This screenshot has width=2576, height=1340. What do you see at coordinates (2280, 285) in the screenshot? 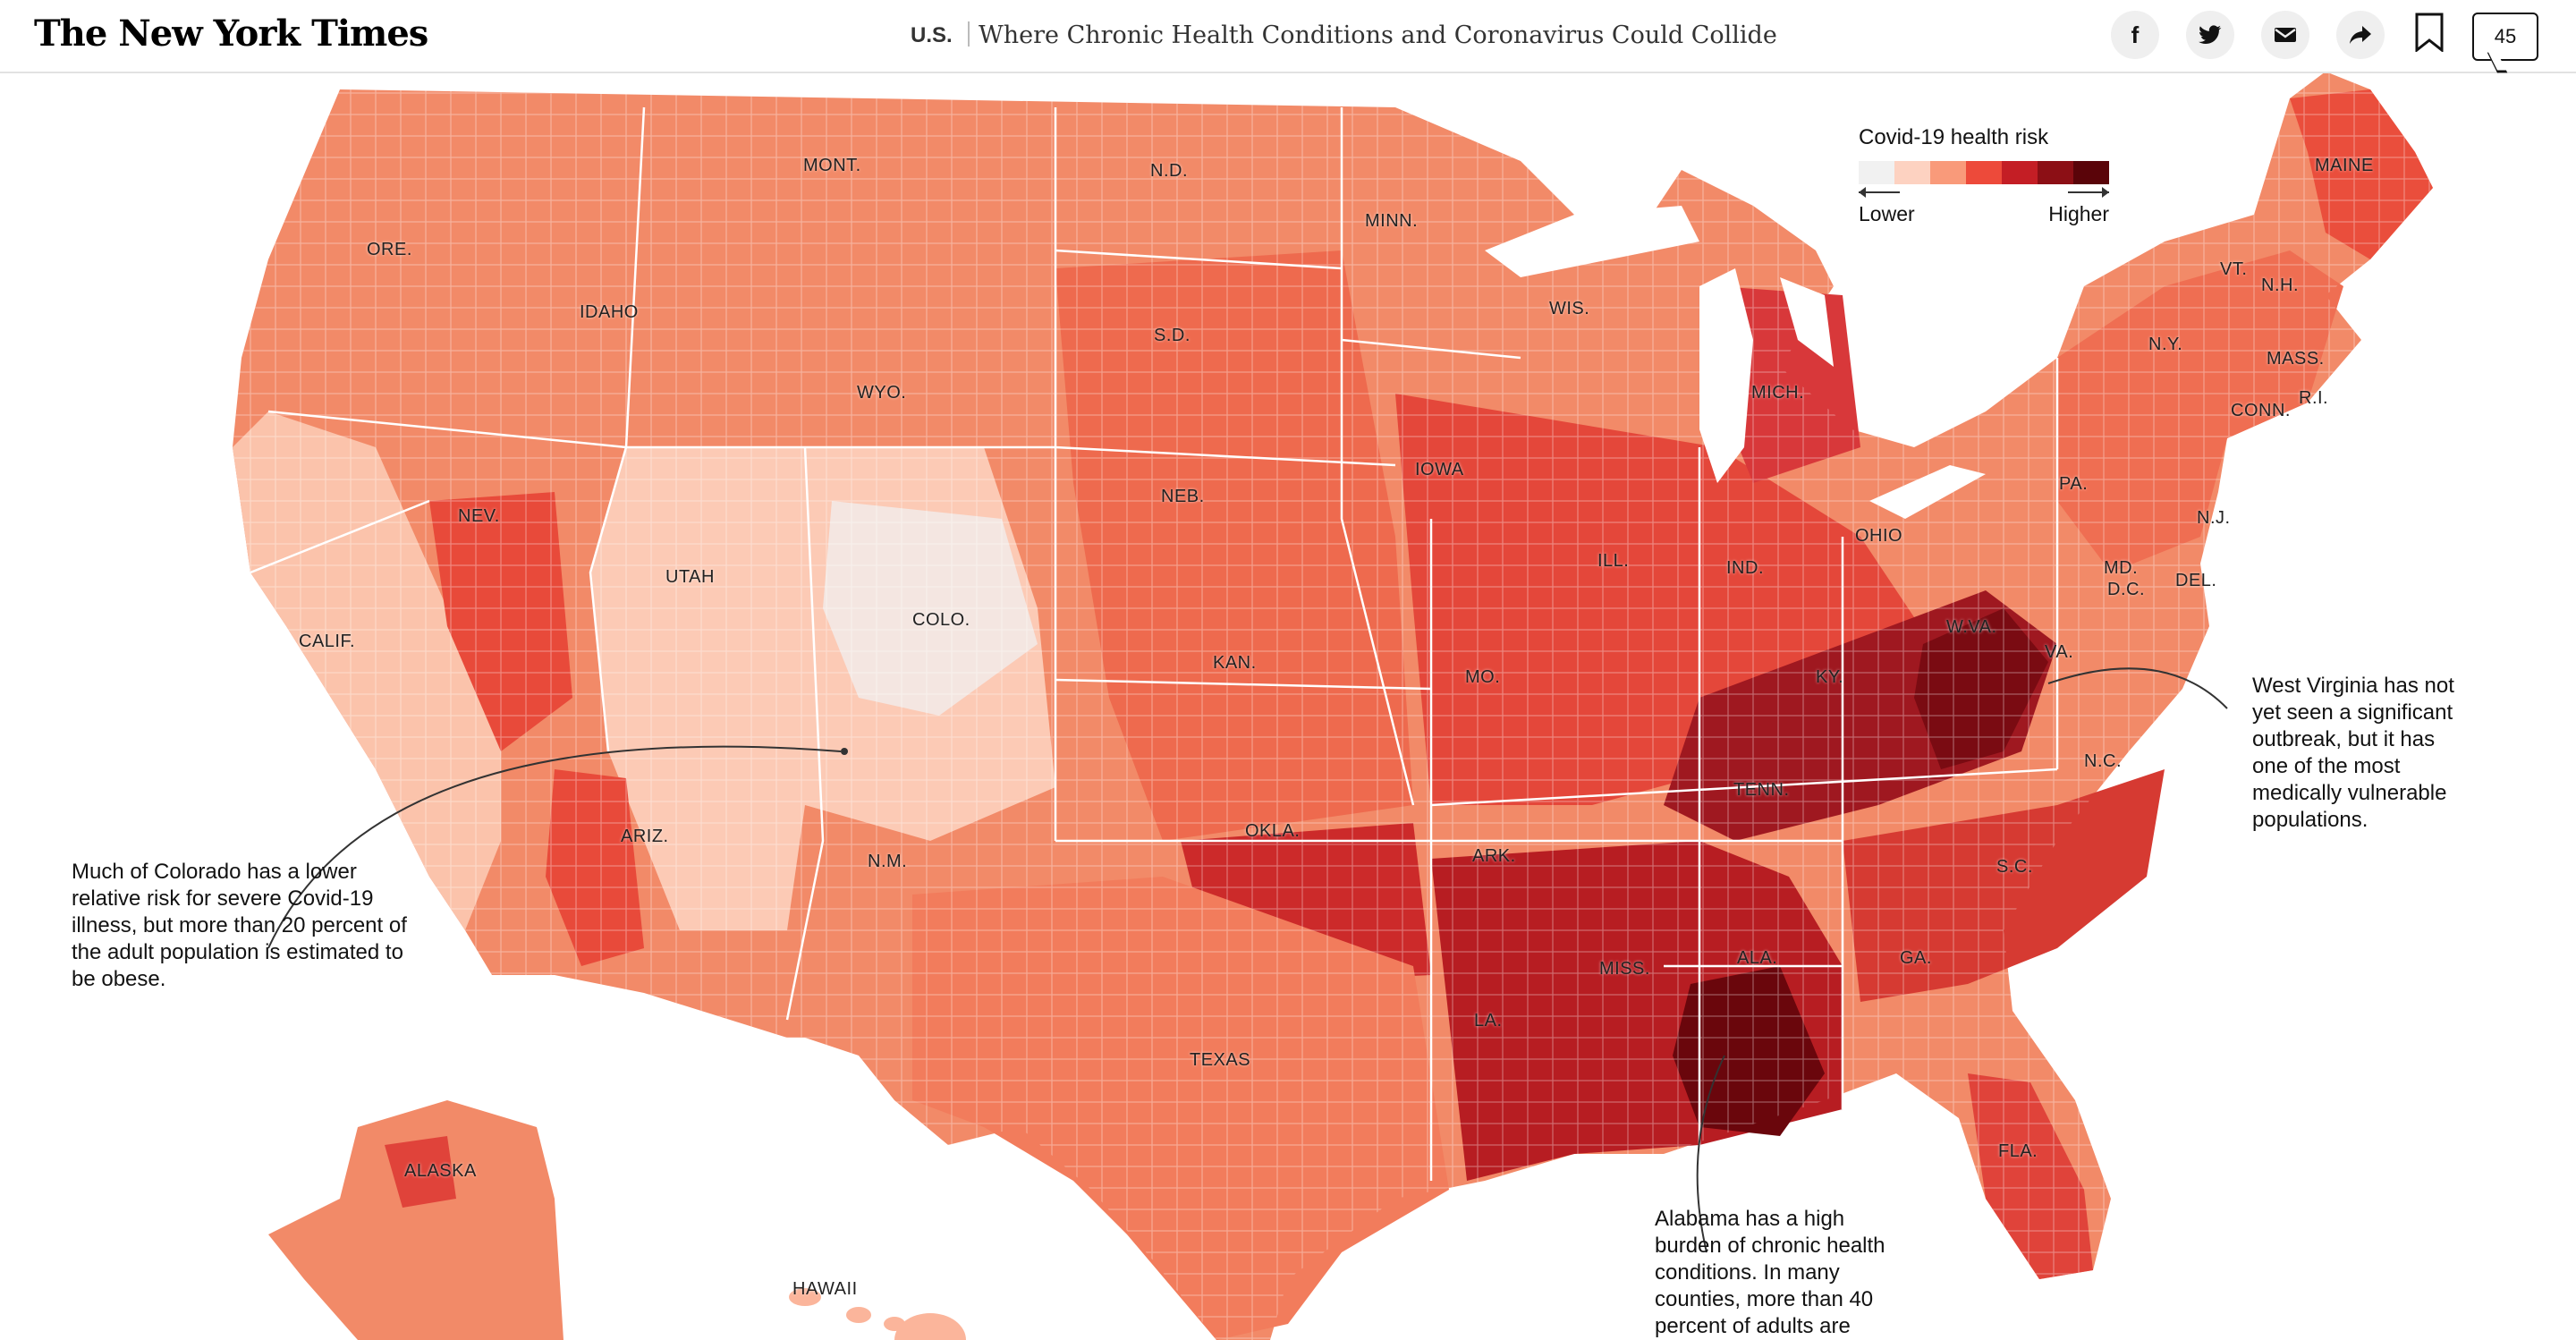
I see `state-label-nh: N.H.` at bounding box center [2280, 285].